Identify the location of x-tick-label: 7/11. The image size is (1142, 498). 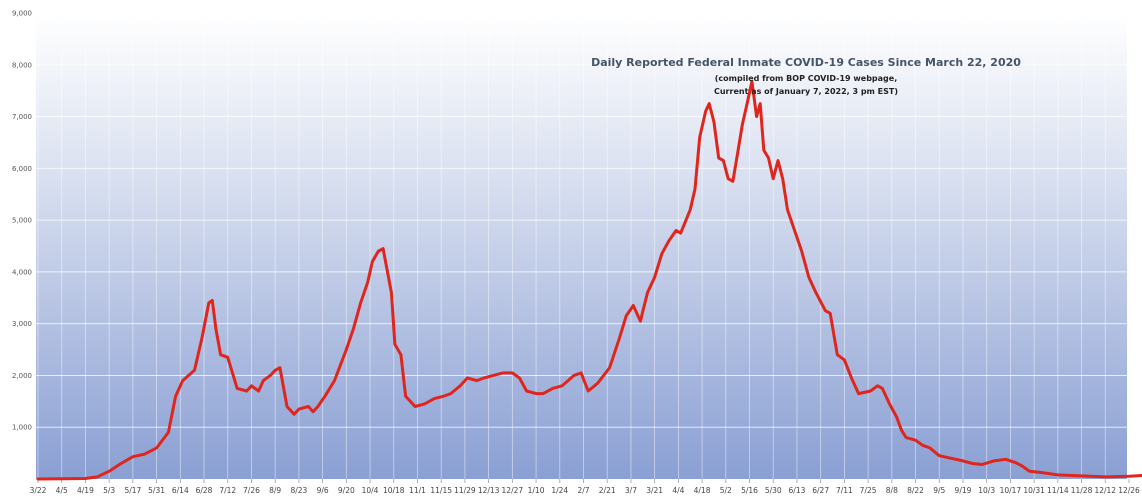
(844, 490).